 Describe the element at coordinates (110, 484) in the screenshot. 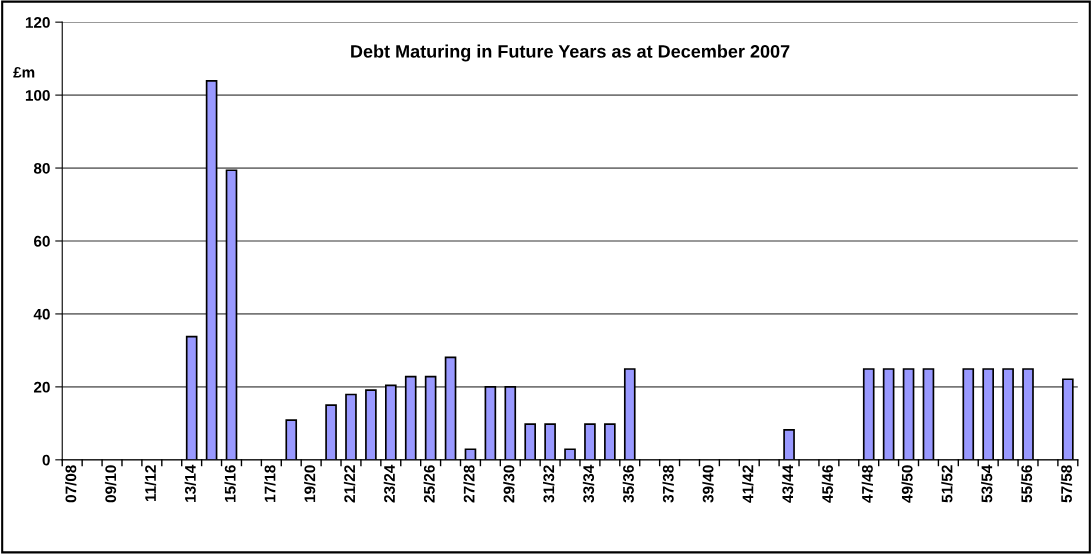

I see `x-tick-label: 09/10` at that location.